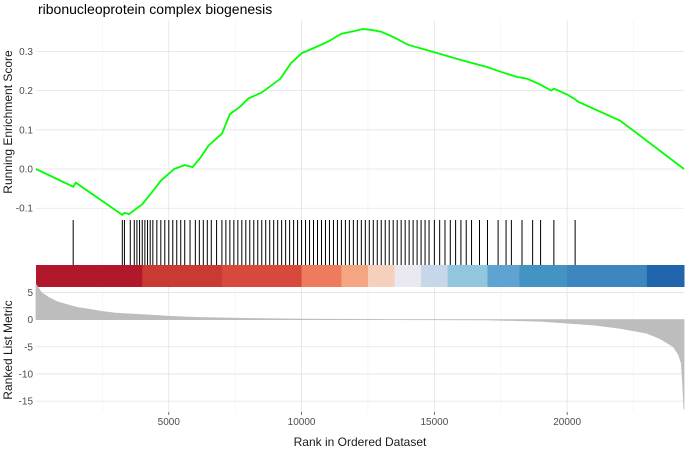 This screenshot has width=685, height=452. I want to click on ranked-metric-axis-label: Ranked List Metric, so click(8, 349).